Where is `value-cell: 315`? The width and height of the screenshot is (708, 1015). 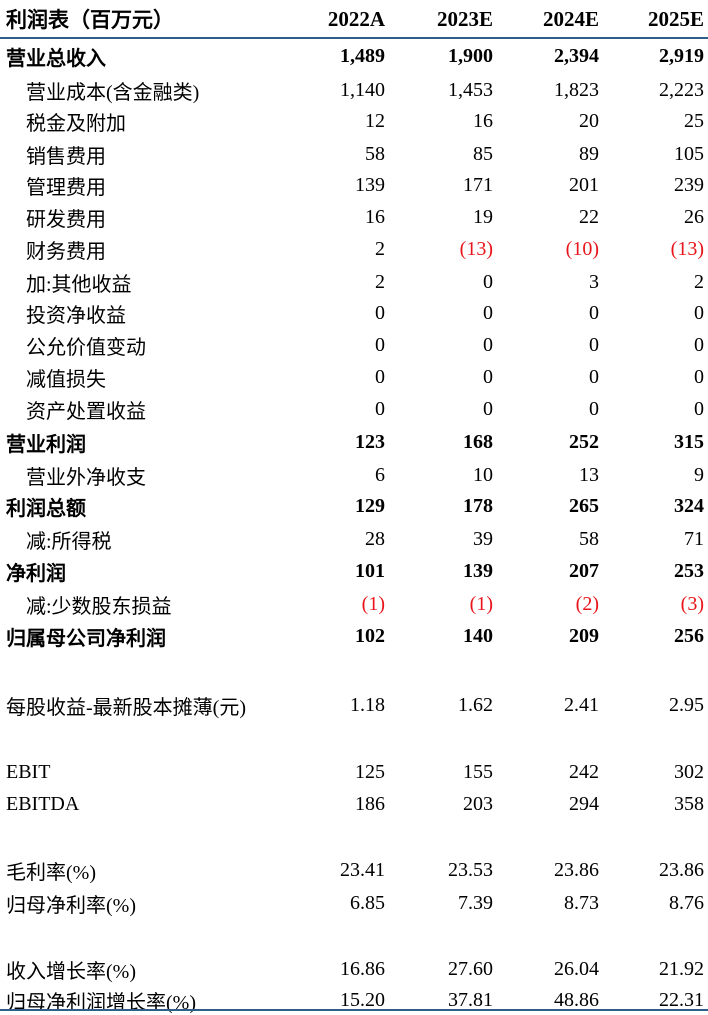 value-cell: 315 is located at coordinates (689, 441).